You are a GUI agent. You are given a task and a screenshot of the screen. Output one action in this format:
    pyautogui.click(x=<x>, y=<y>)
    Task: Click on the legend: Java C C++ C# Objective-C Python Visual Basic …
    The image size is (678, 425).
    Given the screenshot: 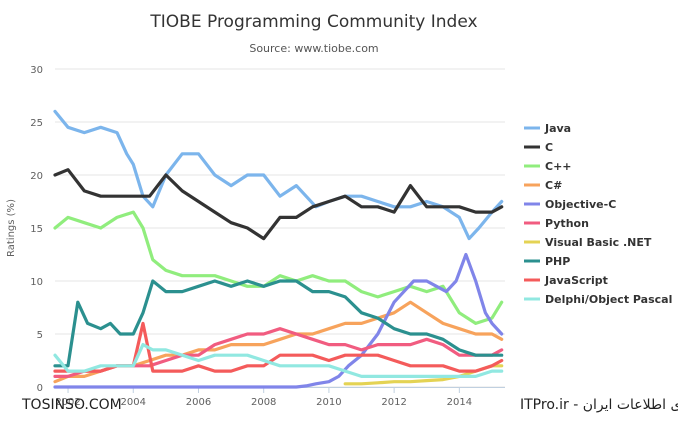 What is the action you would take?
    pyautogui.click(x=598, y=214)
    